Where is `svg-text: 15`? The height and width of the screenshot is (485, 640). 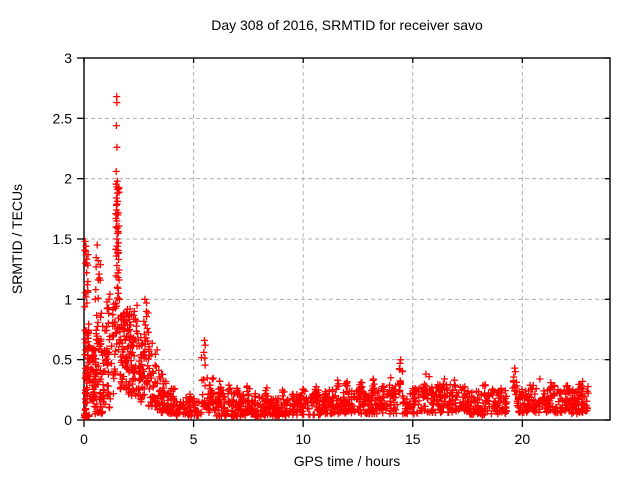
svg-text: 15 is located at coordinates (413, 439).